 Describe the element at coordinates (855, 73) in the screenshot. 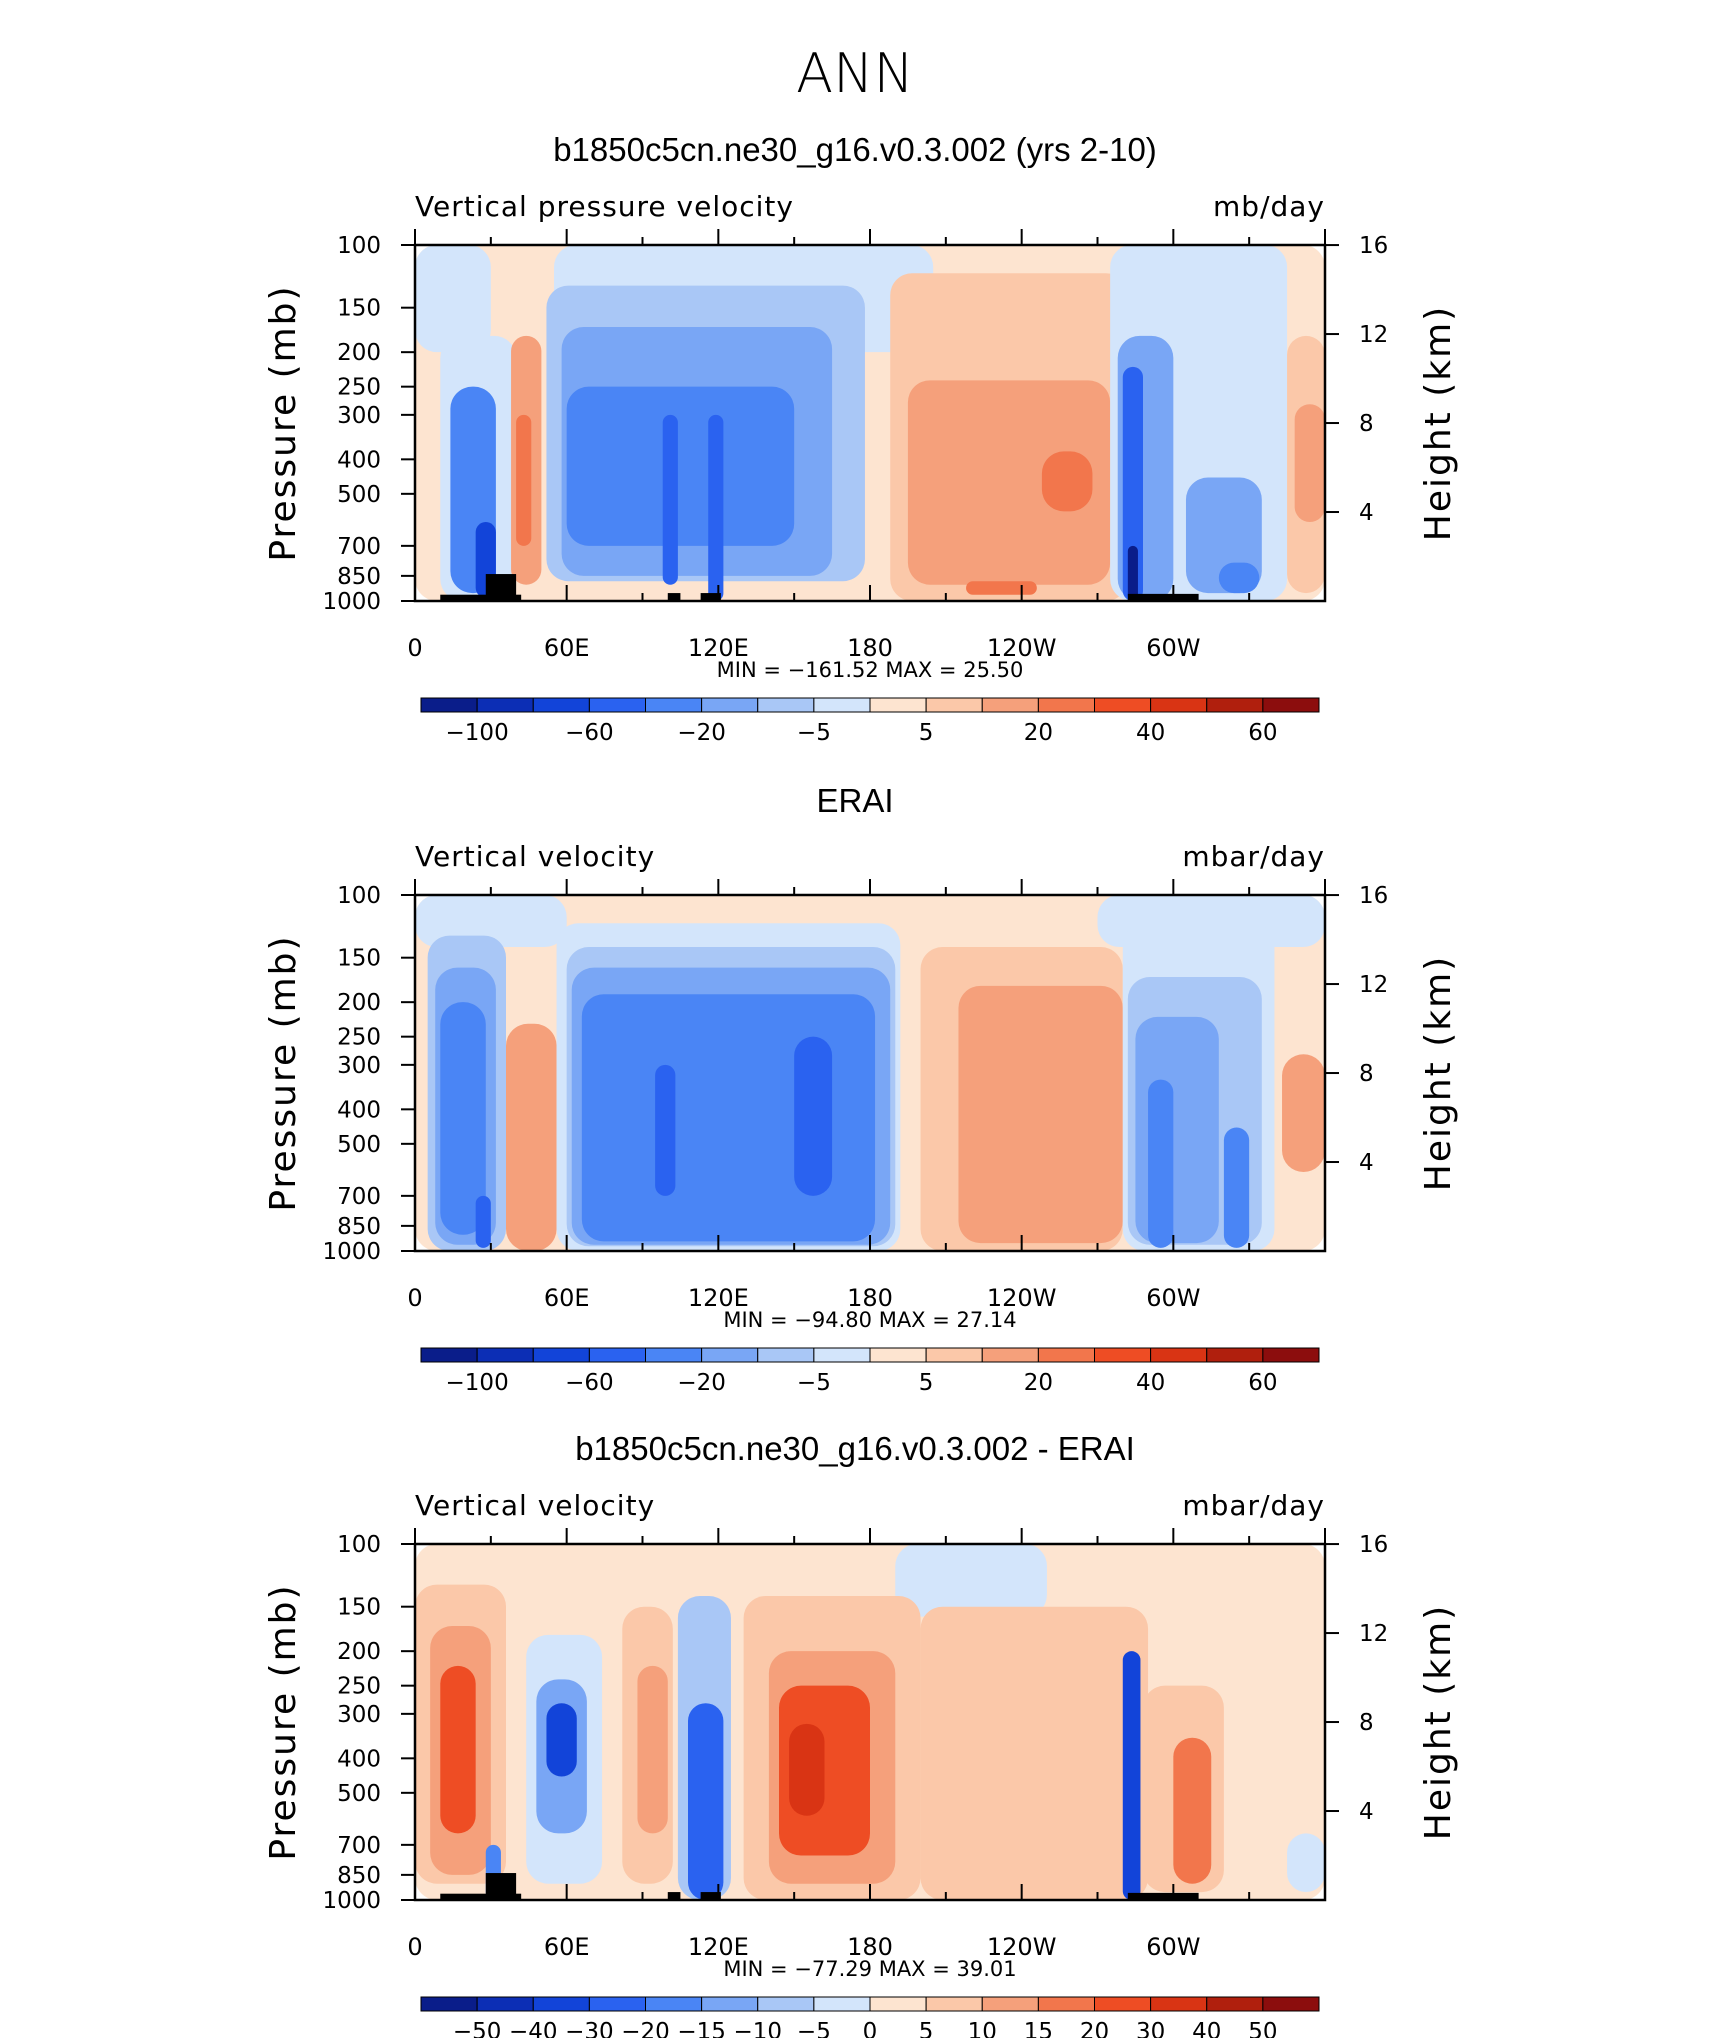

I see `page-title: ANN` at that location.